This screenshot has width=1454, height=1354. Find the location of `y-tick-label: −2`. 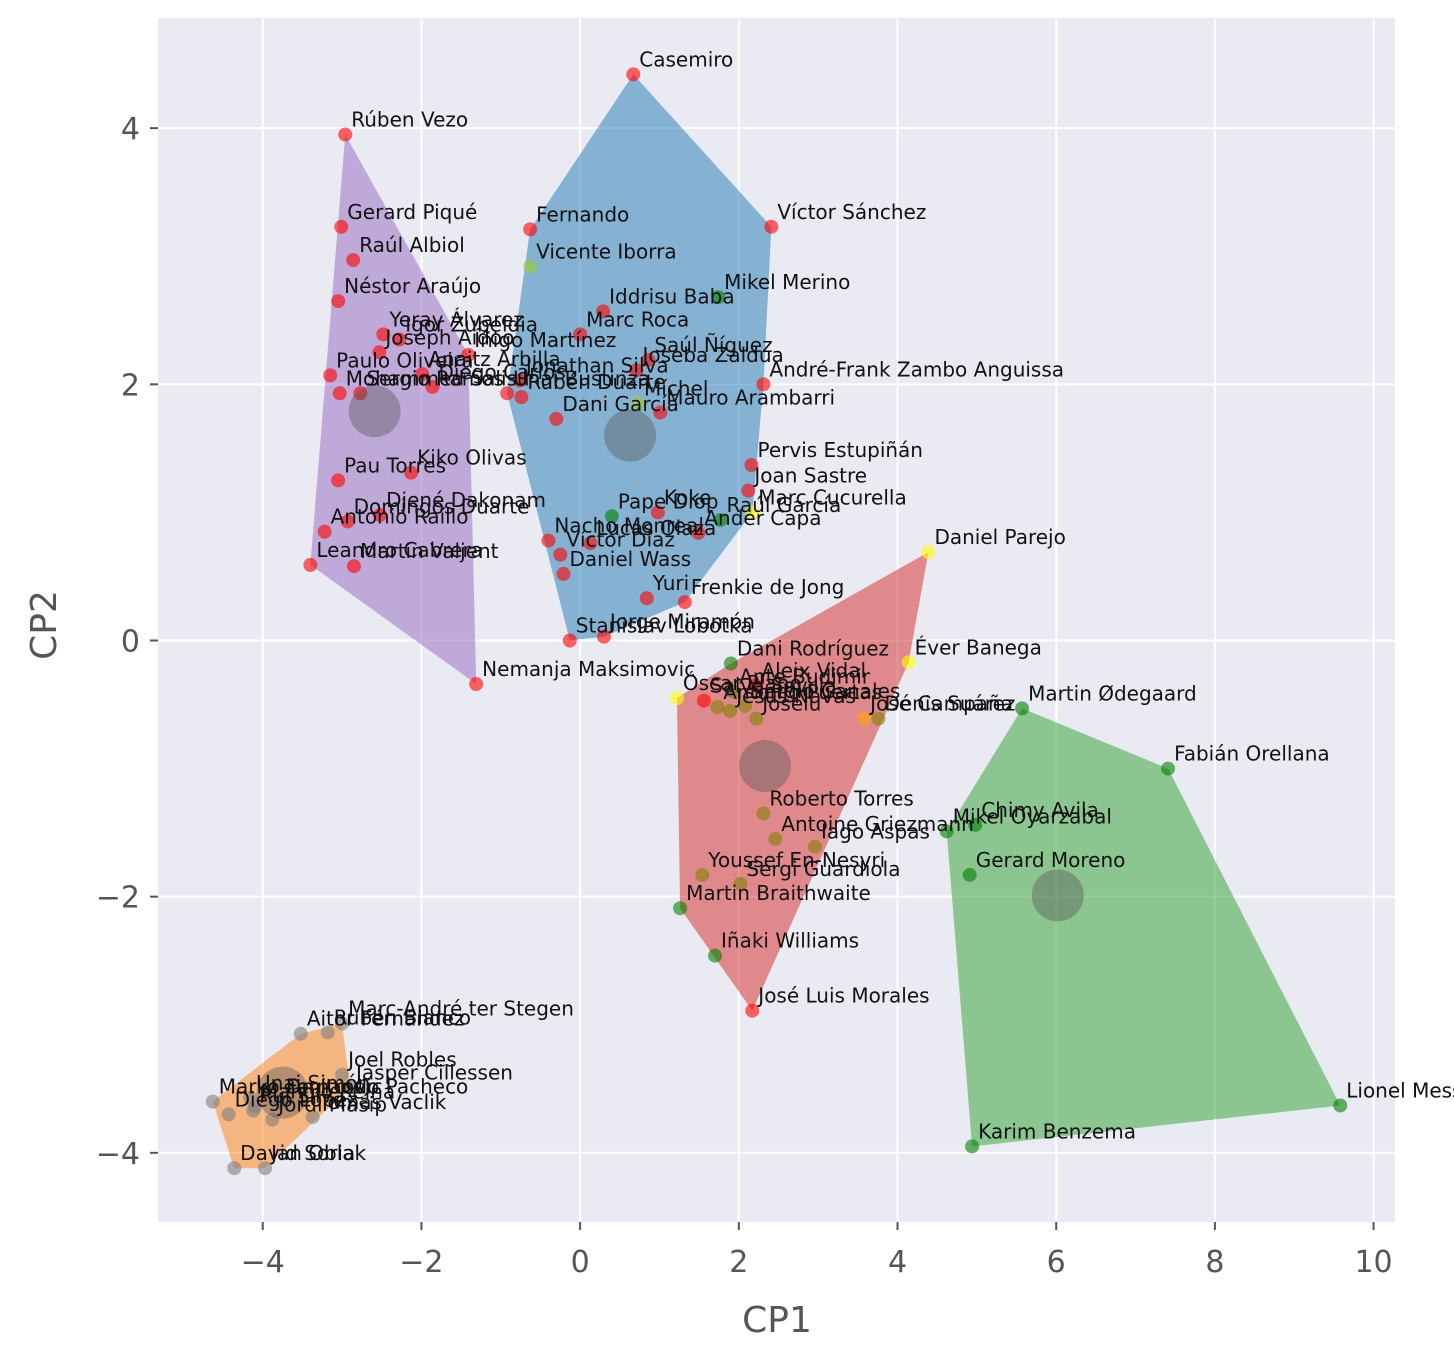

y-tick-label: −2 is located at coordinates (118, 898).